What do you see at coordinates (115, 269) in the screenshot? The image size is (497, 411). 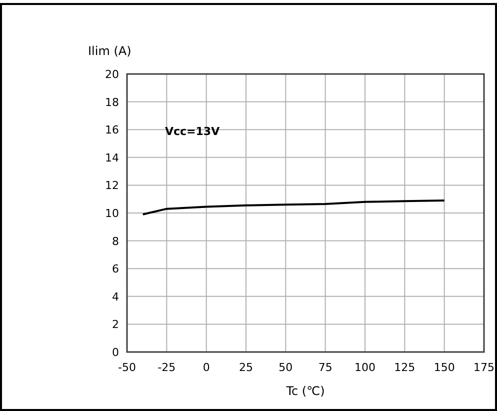 I see `y-tick-label: 6` at bounding box center [115, 269].